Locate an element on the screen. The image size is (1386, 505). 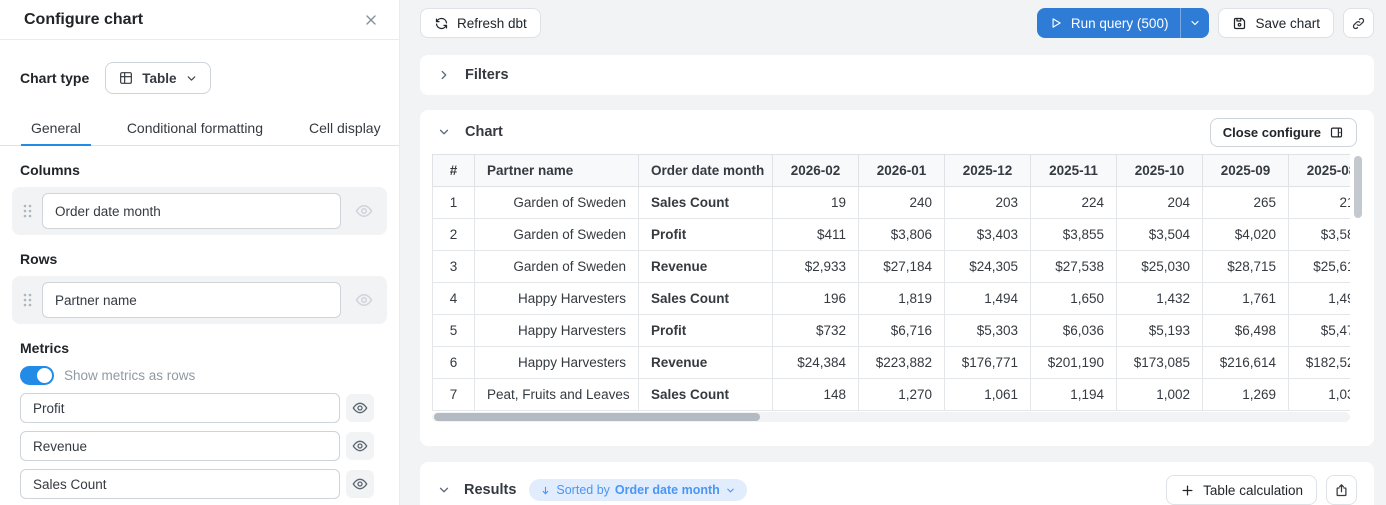
table-cell: 1,270 is located at coordinates (901, 394).